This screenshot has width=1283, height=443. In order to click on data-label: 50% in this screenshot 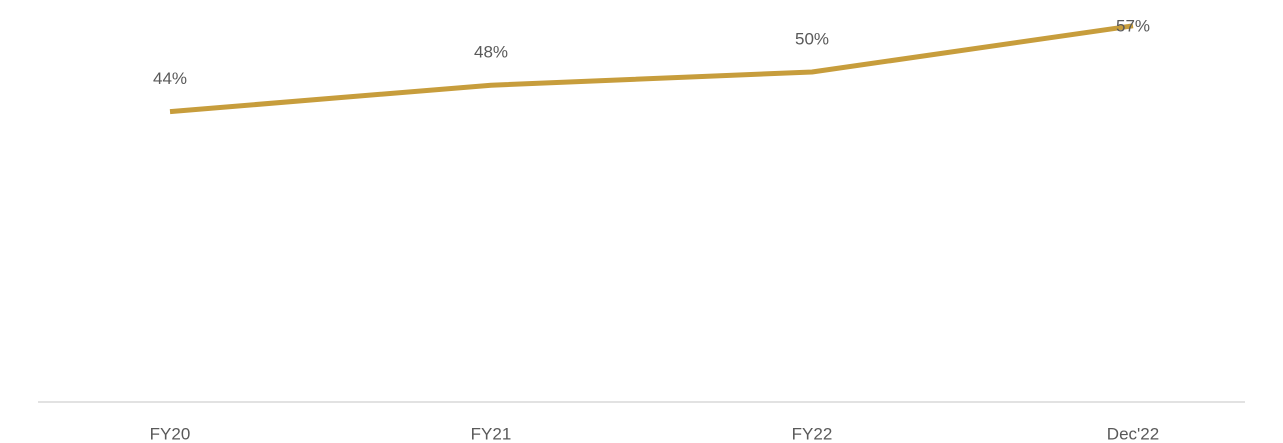, I will do `click(812, 38)`.